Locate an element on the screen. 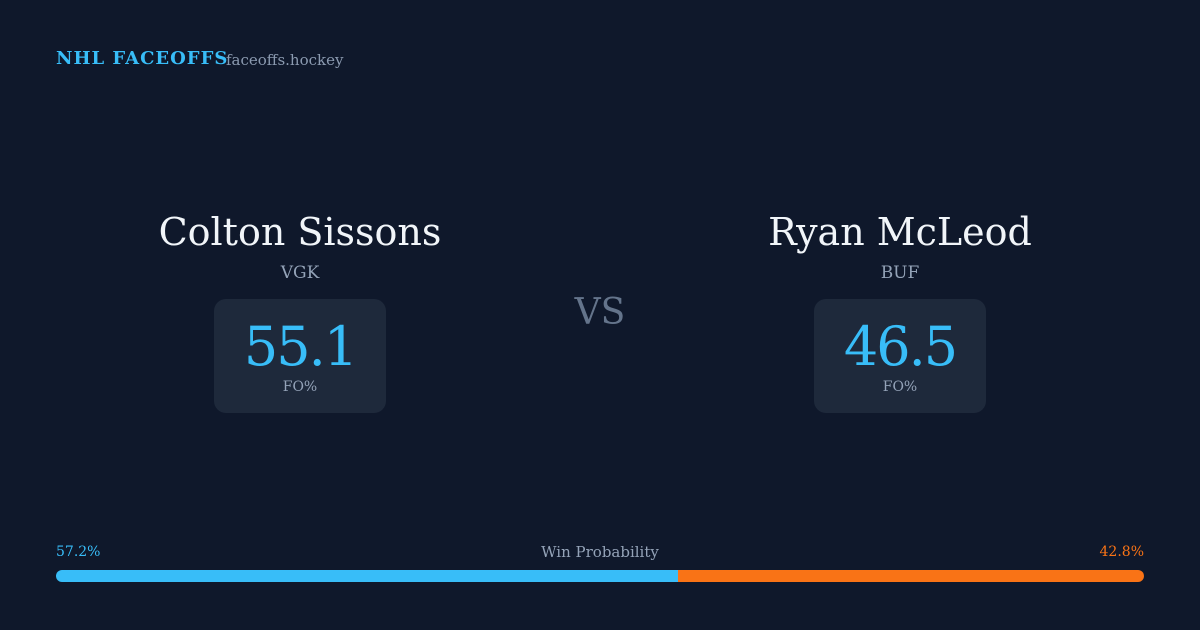 The height and width of the screenshot is (630, 1200). stat-box: 46.5 FO% is located at coordinates (900, 356).